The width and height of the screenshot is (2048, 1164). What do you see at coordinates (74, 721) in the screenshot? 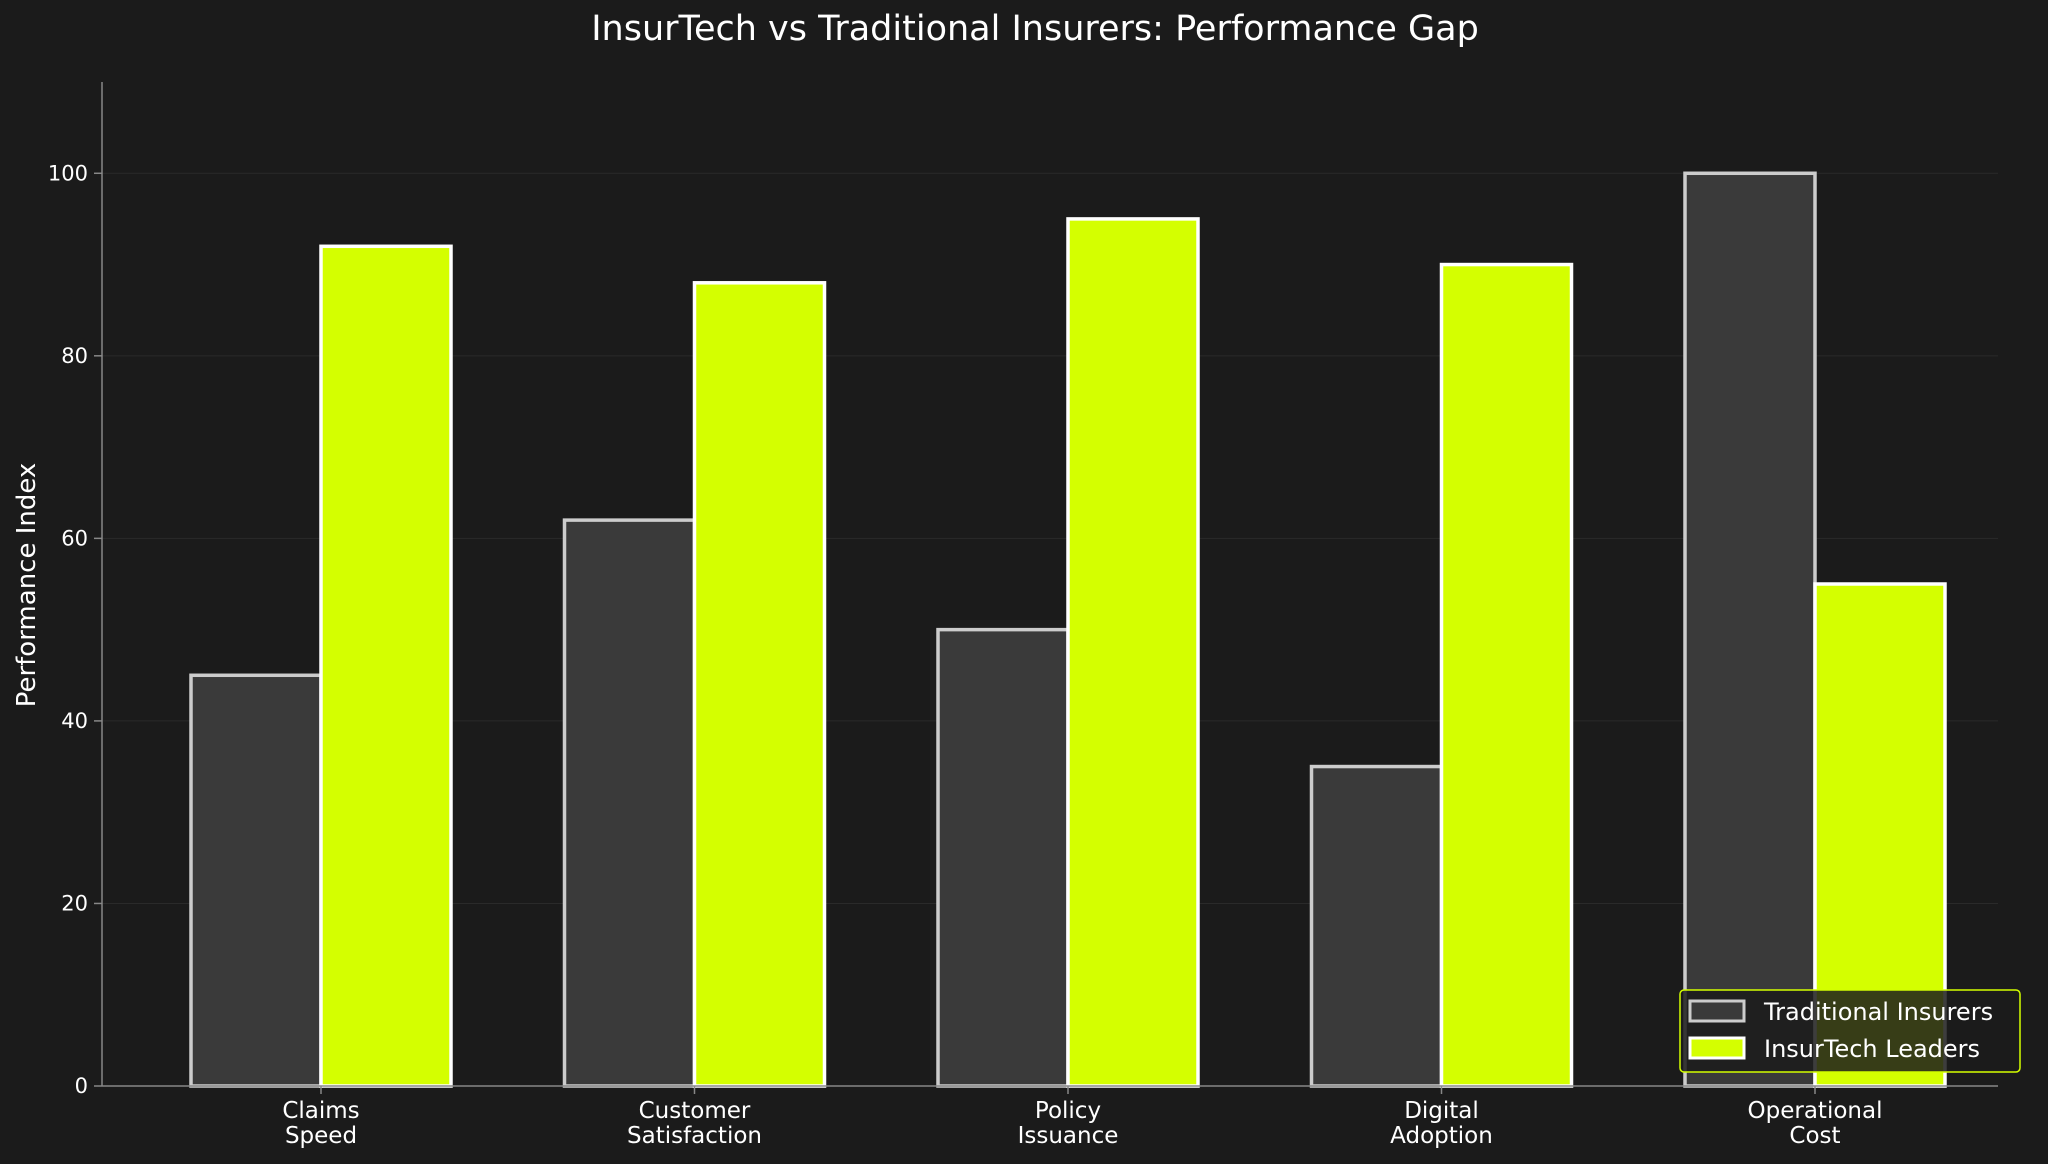
I see `y-tick-label: 40` at bounding box center [74, 721].